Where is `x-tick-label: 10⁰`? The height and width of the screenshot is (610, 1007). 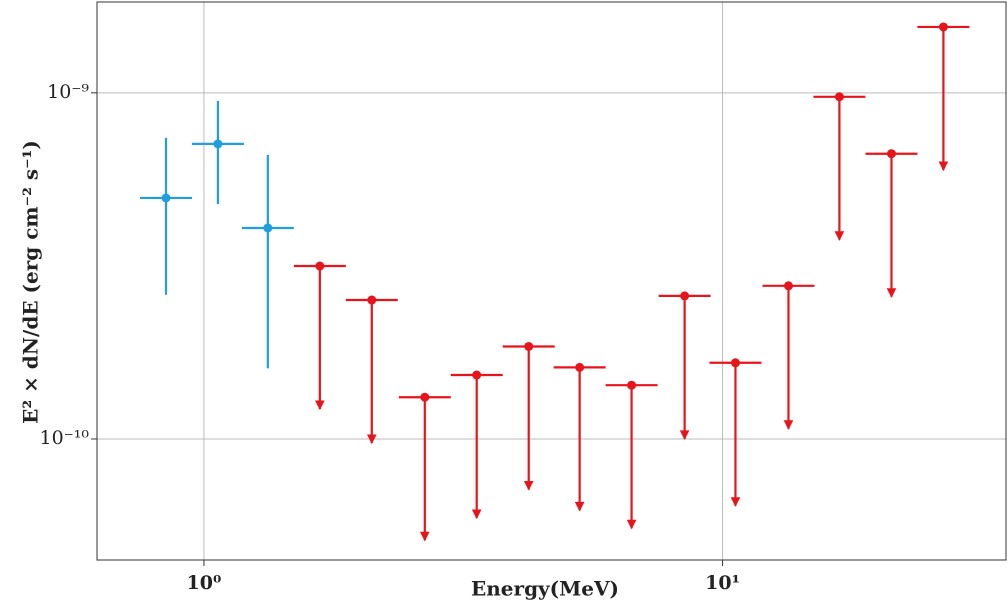 x-tick-label: 10⁰ is located at coordinates (204, 583).